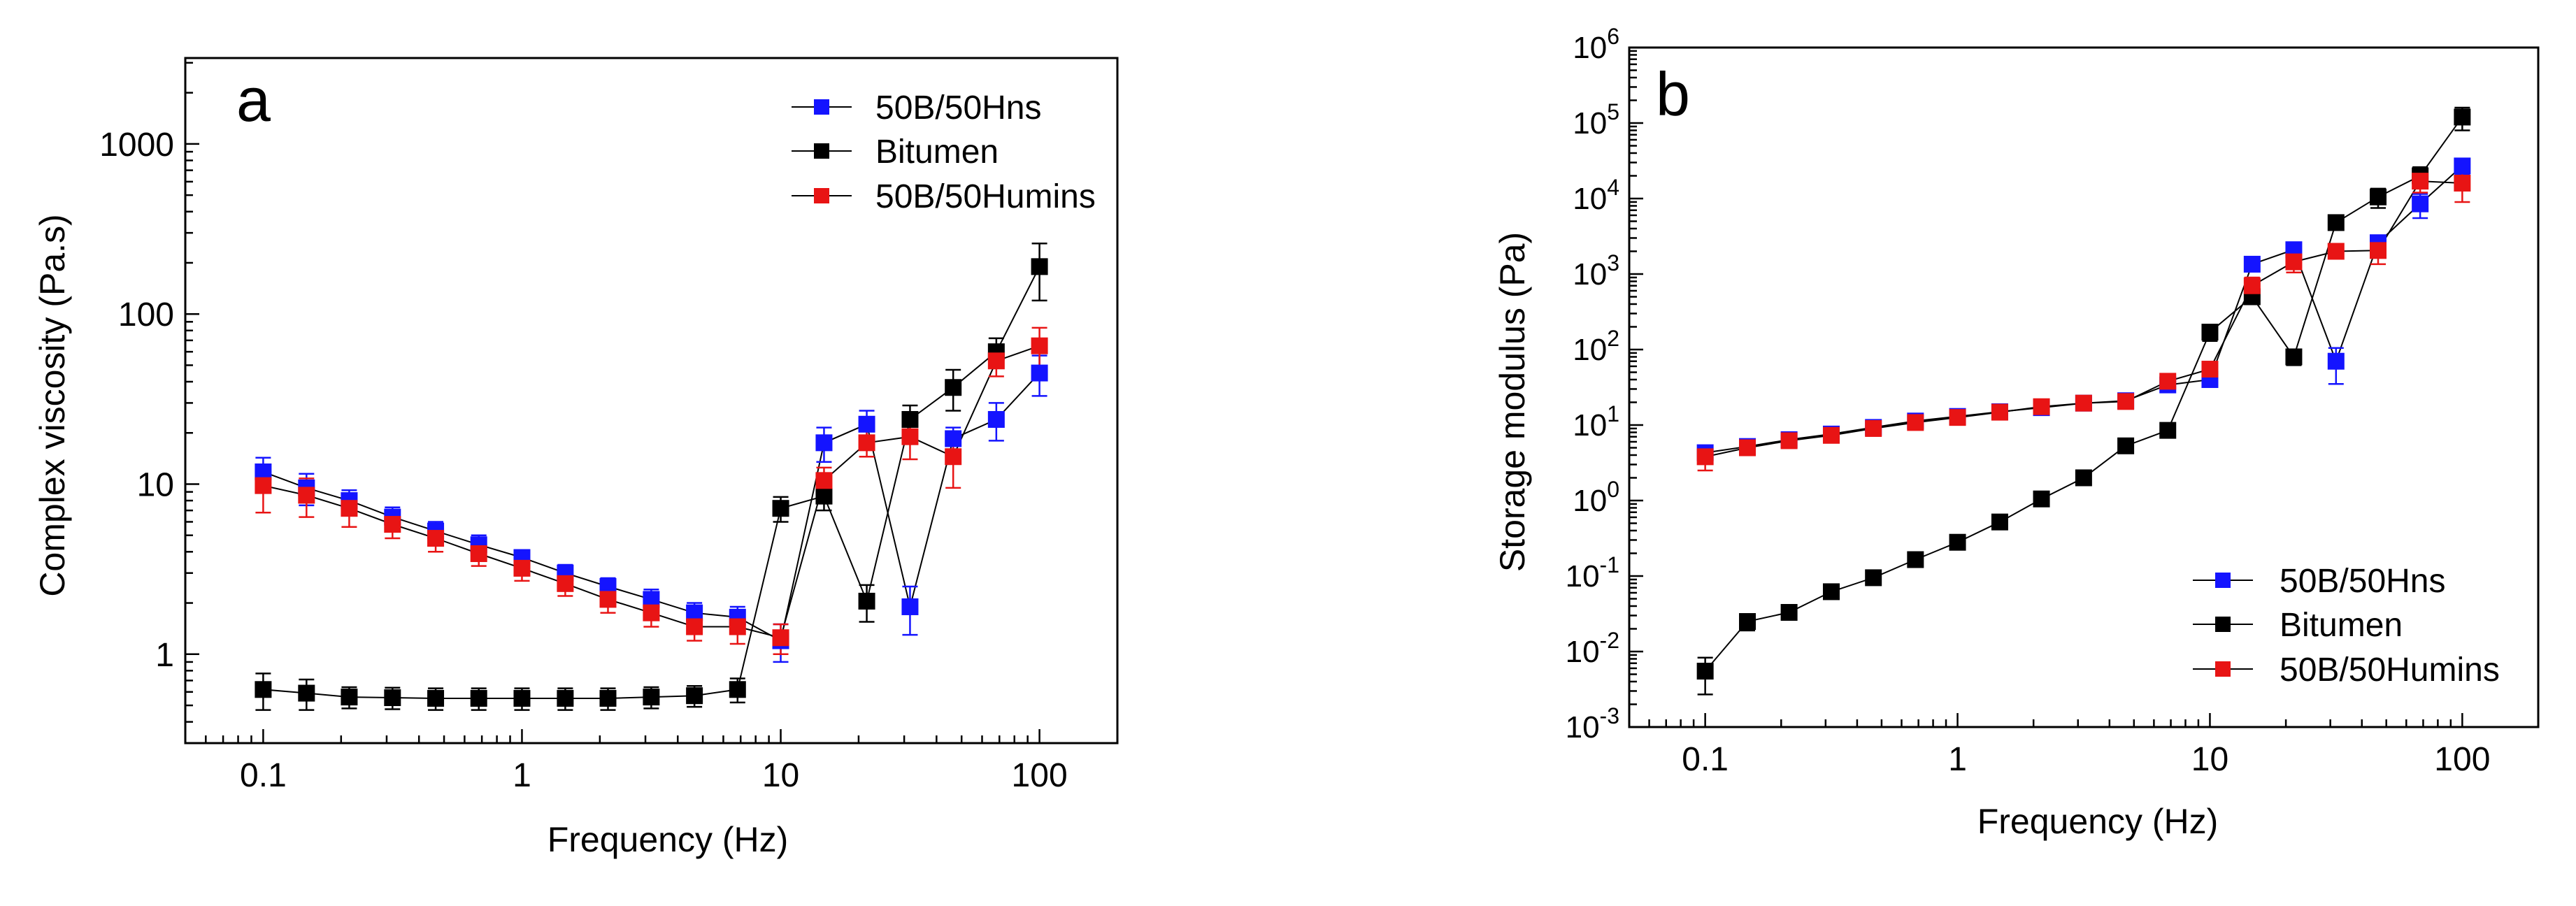  I want to click on legend-label-b-bitumen: Bitumen, so click(2341, 625).